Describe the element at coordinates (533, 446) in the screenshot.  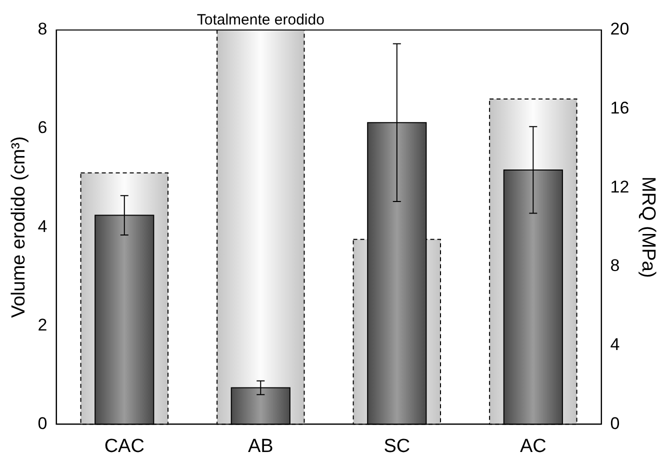
I see `x-tick-label: AC` at that location.